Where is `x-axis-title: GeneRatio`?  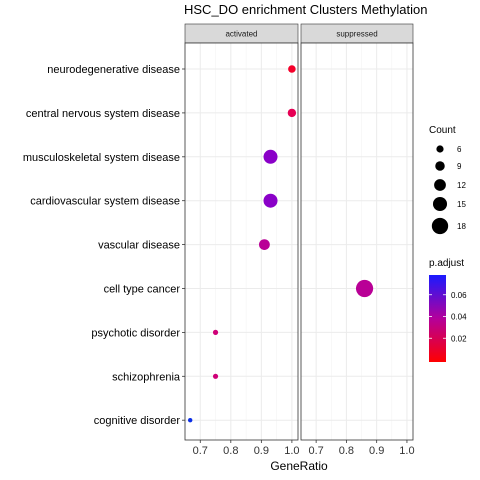 x-axis-title: GeneRatio is located at coordinates (299, 466).